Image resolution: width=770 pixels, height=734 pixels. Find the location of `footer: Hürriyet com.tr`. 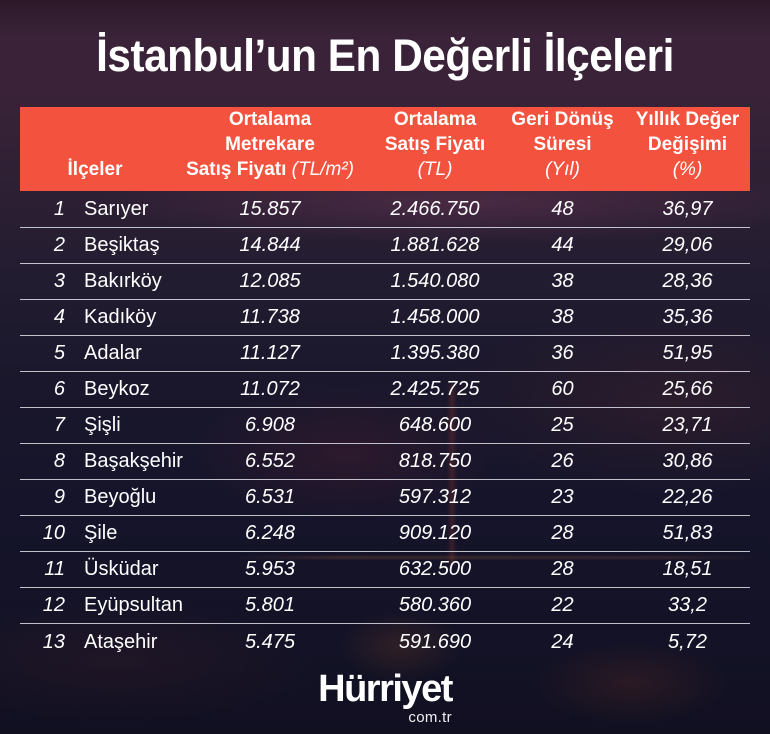

footer: Hürriyet com.tr is located at coordinates (385, 698).